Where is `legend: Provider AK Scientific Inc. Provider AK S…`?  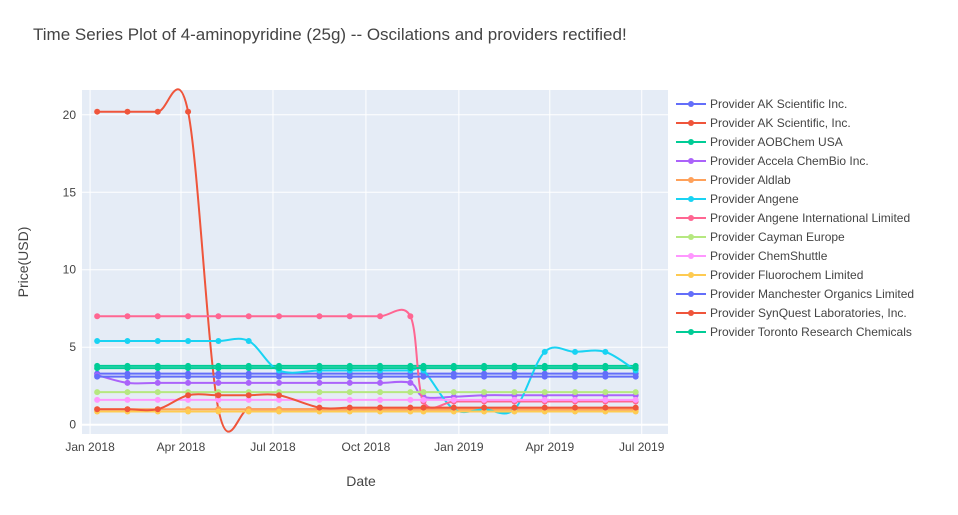
legend: Provider AK Scientific Inc. Provider AK S… is located at coordinates (795, 218).